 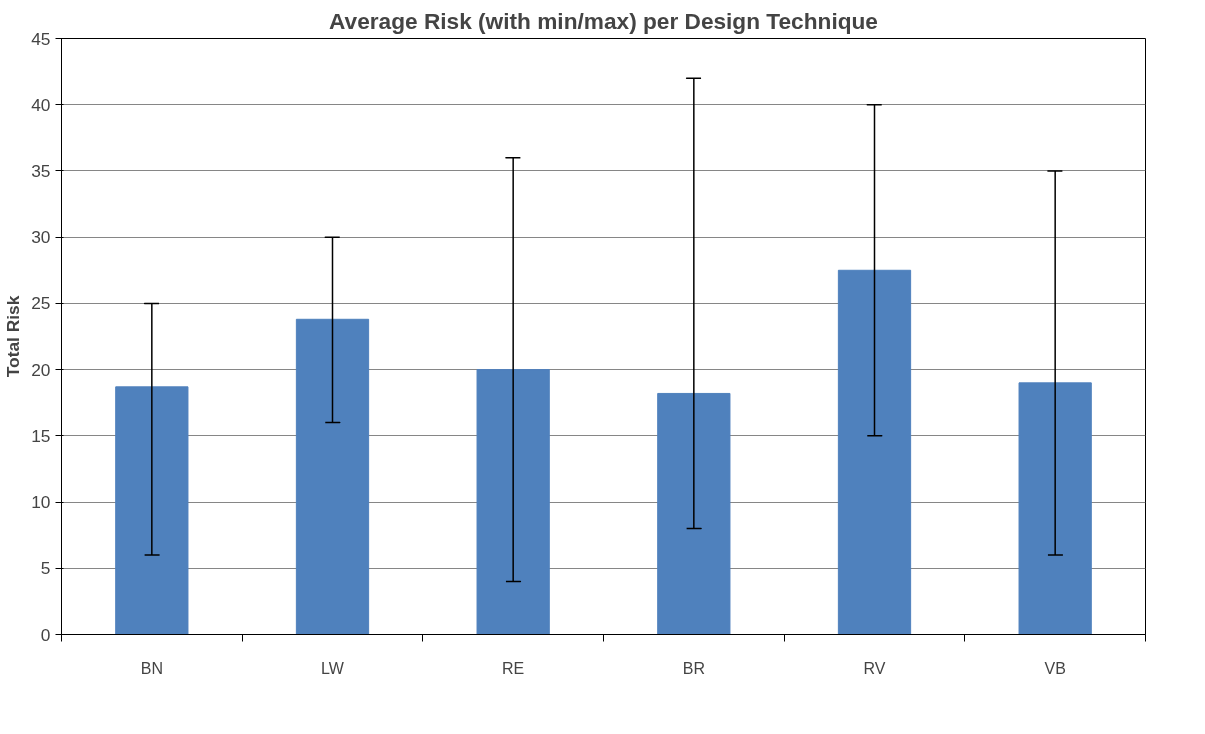 I want to click on y-tick-label: 0, so click(x=45, y=634).